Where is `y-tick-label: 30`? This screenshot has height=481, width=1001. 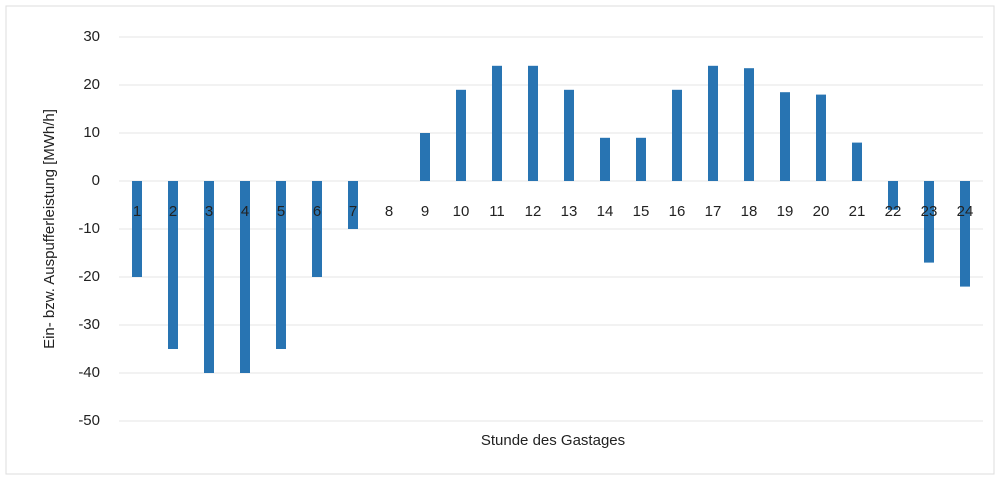 y-tick-label: 30 is located at coordinates (91, 36).